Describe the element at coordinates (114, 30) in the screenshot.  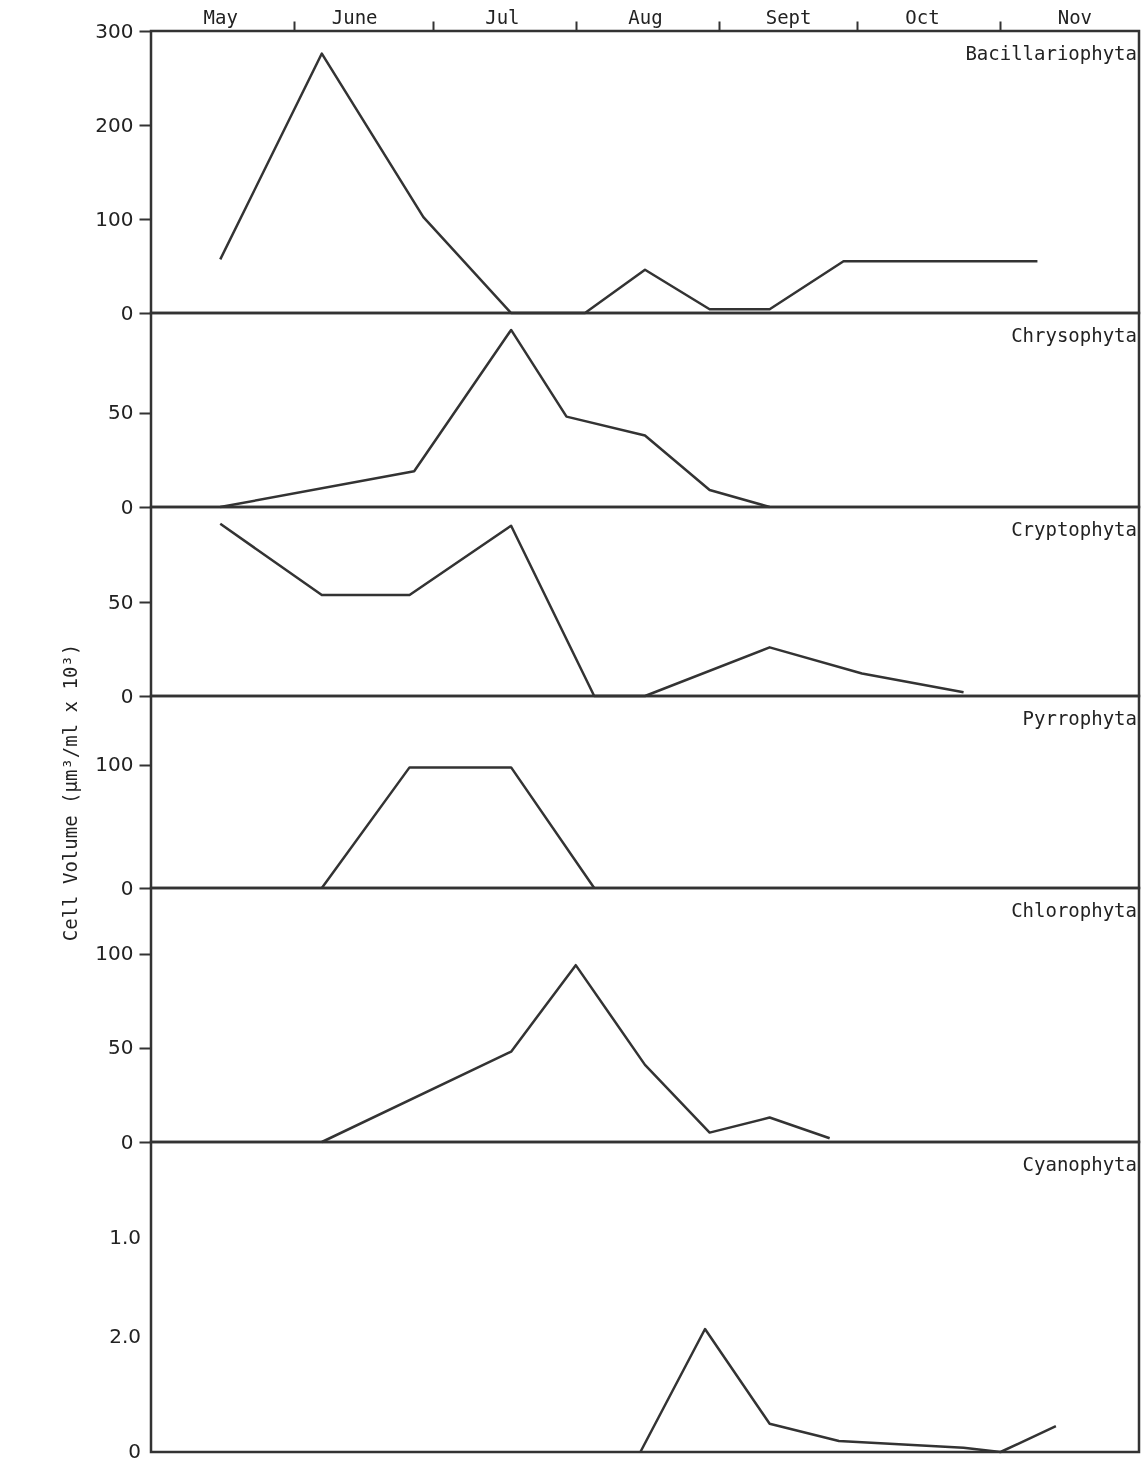
I see `y-tick-label: 300` at that location.